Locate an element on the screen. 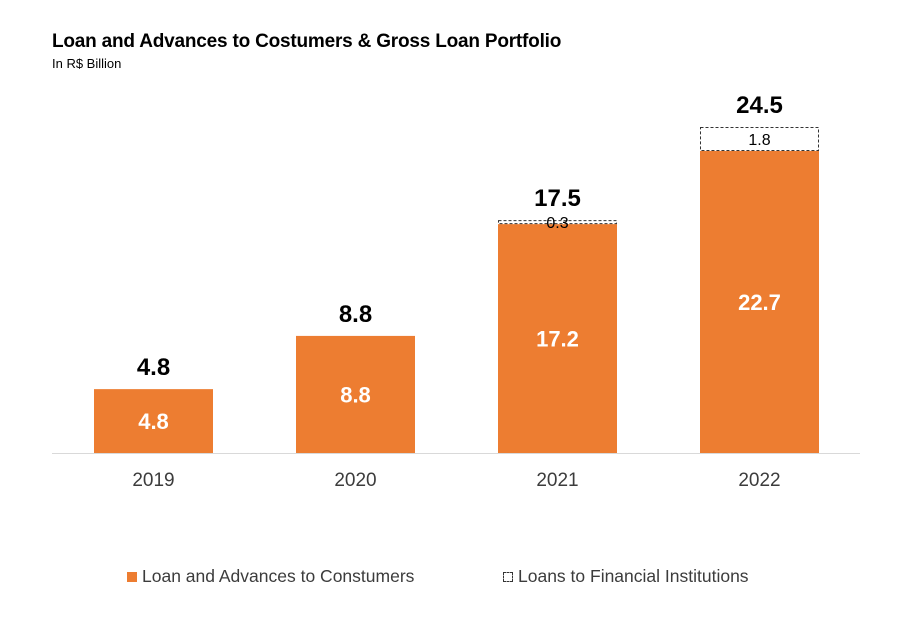  x-tick-label-2022: 2022 is located at coordinates (759, 480).